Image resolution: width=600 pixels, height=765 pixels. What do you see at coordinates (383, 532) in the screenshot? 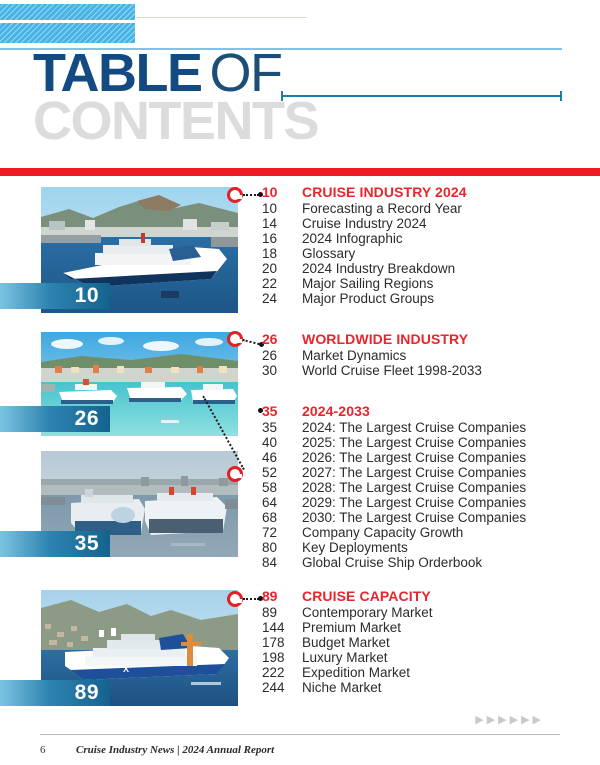
I see `toc-entry-title: Company Capacity Growth` at bounding box center [383, 532].